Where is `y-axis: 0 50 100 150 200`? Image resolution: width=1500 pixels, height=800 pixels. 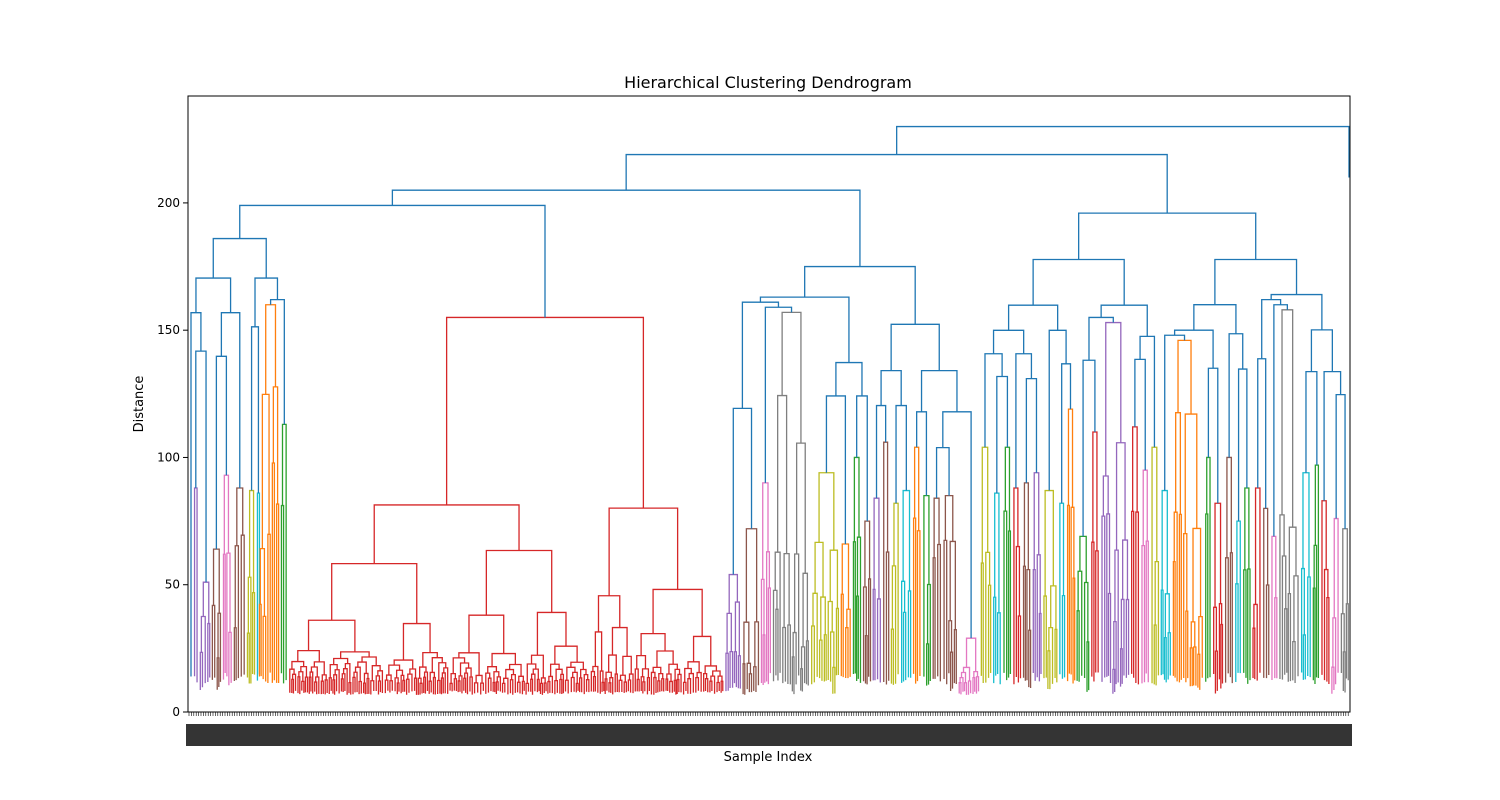 y-axis: 0 50 100 150 200 is located at coordinates (172, 457).